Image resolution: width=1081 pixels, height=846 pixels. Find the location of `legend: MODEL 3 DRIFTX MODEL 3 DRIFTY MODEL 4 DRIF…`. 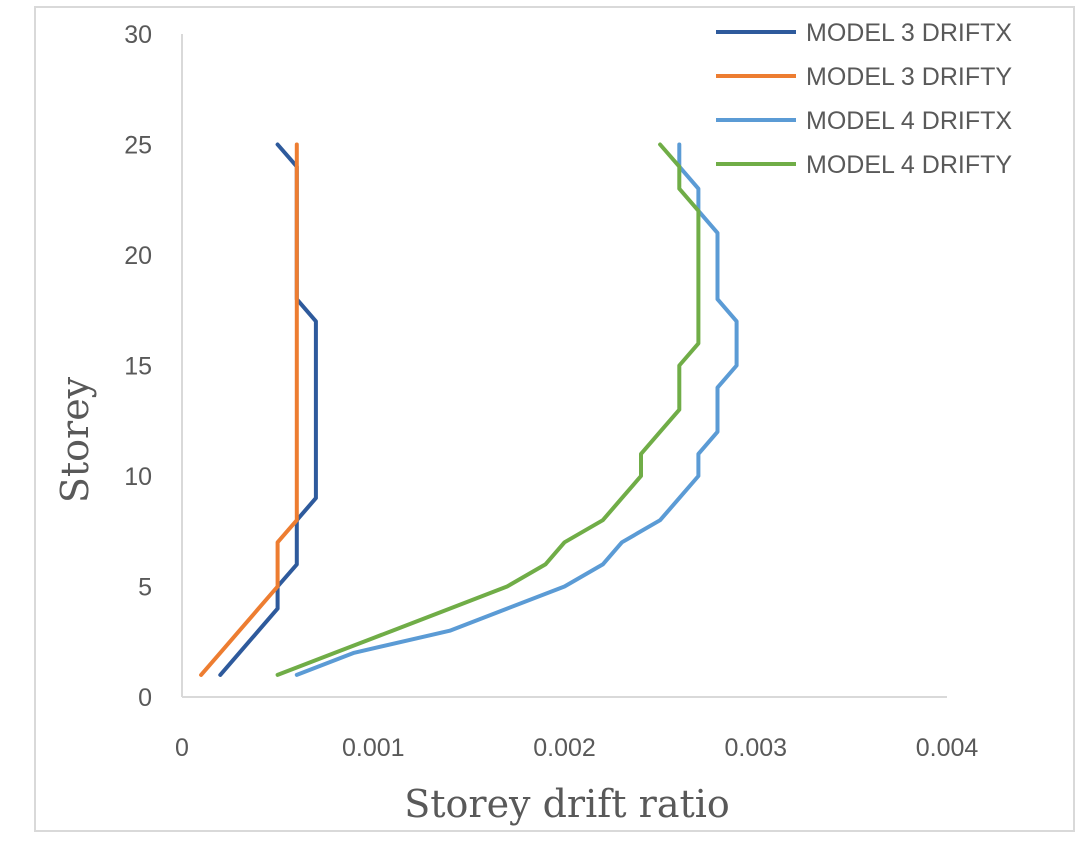

legend: MODEL 3 DRIFTX MODEL 3 DRIFTY MODEL 4 DRIF… is located at coordinates (864, 99).